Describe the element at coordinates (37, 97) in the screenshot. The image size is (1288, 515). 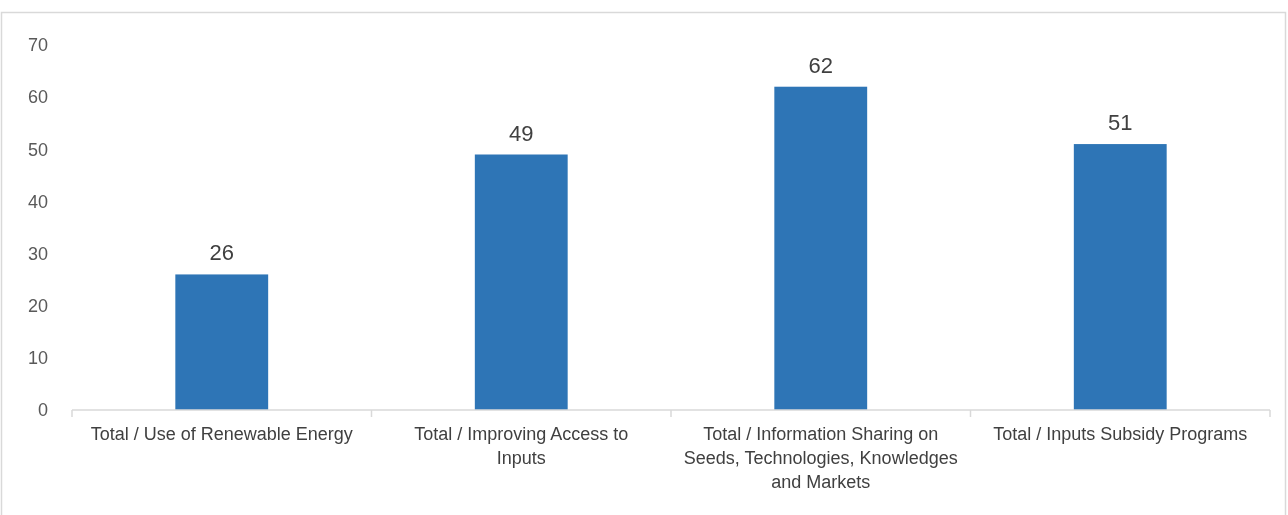
I see `y-tick-label: 60` at that location.